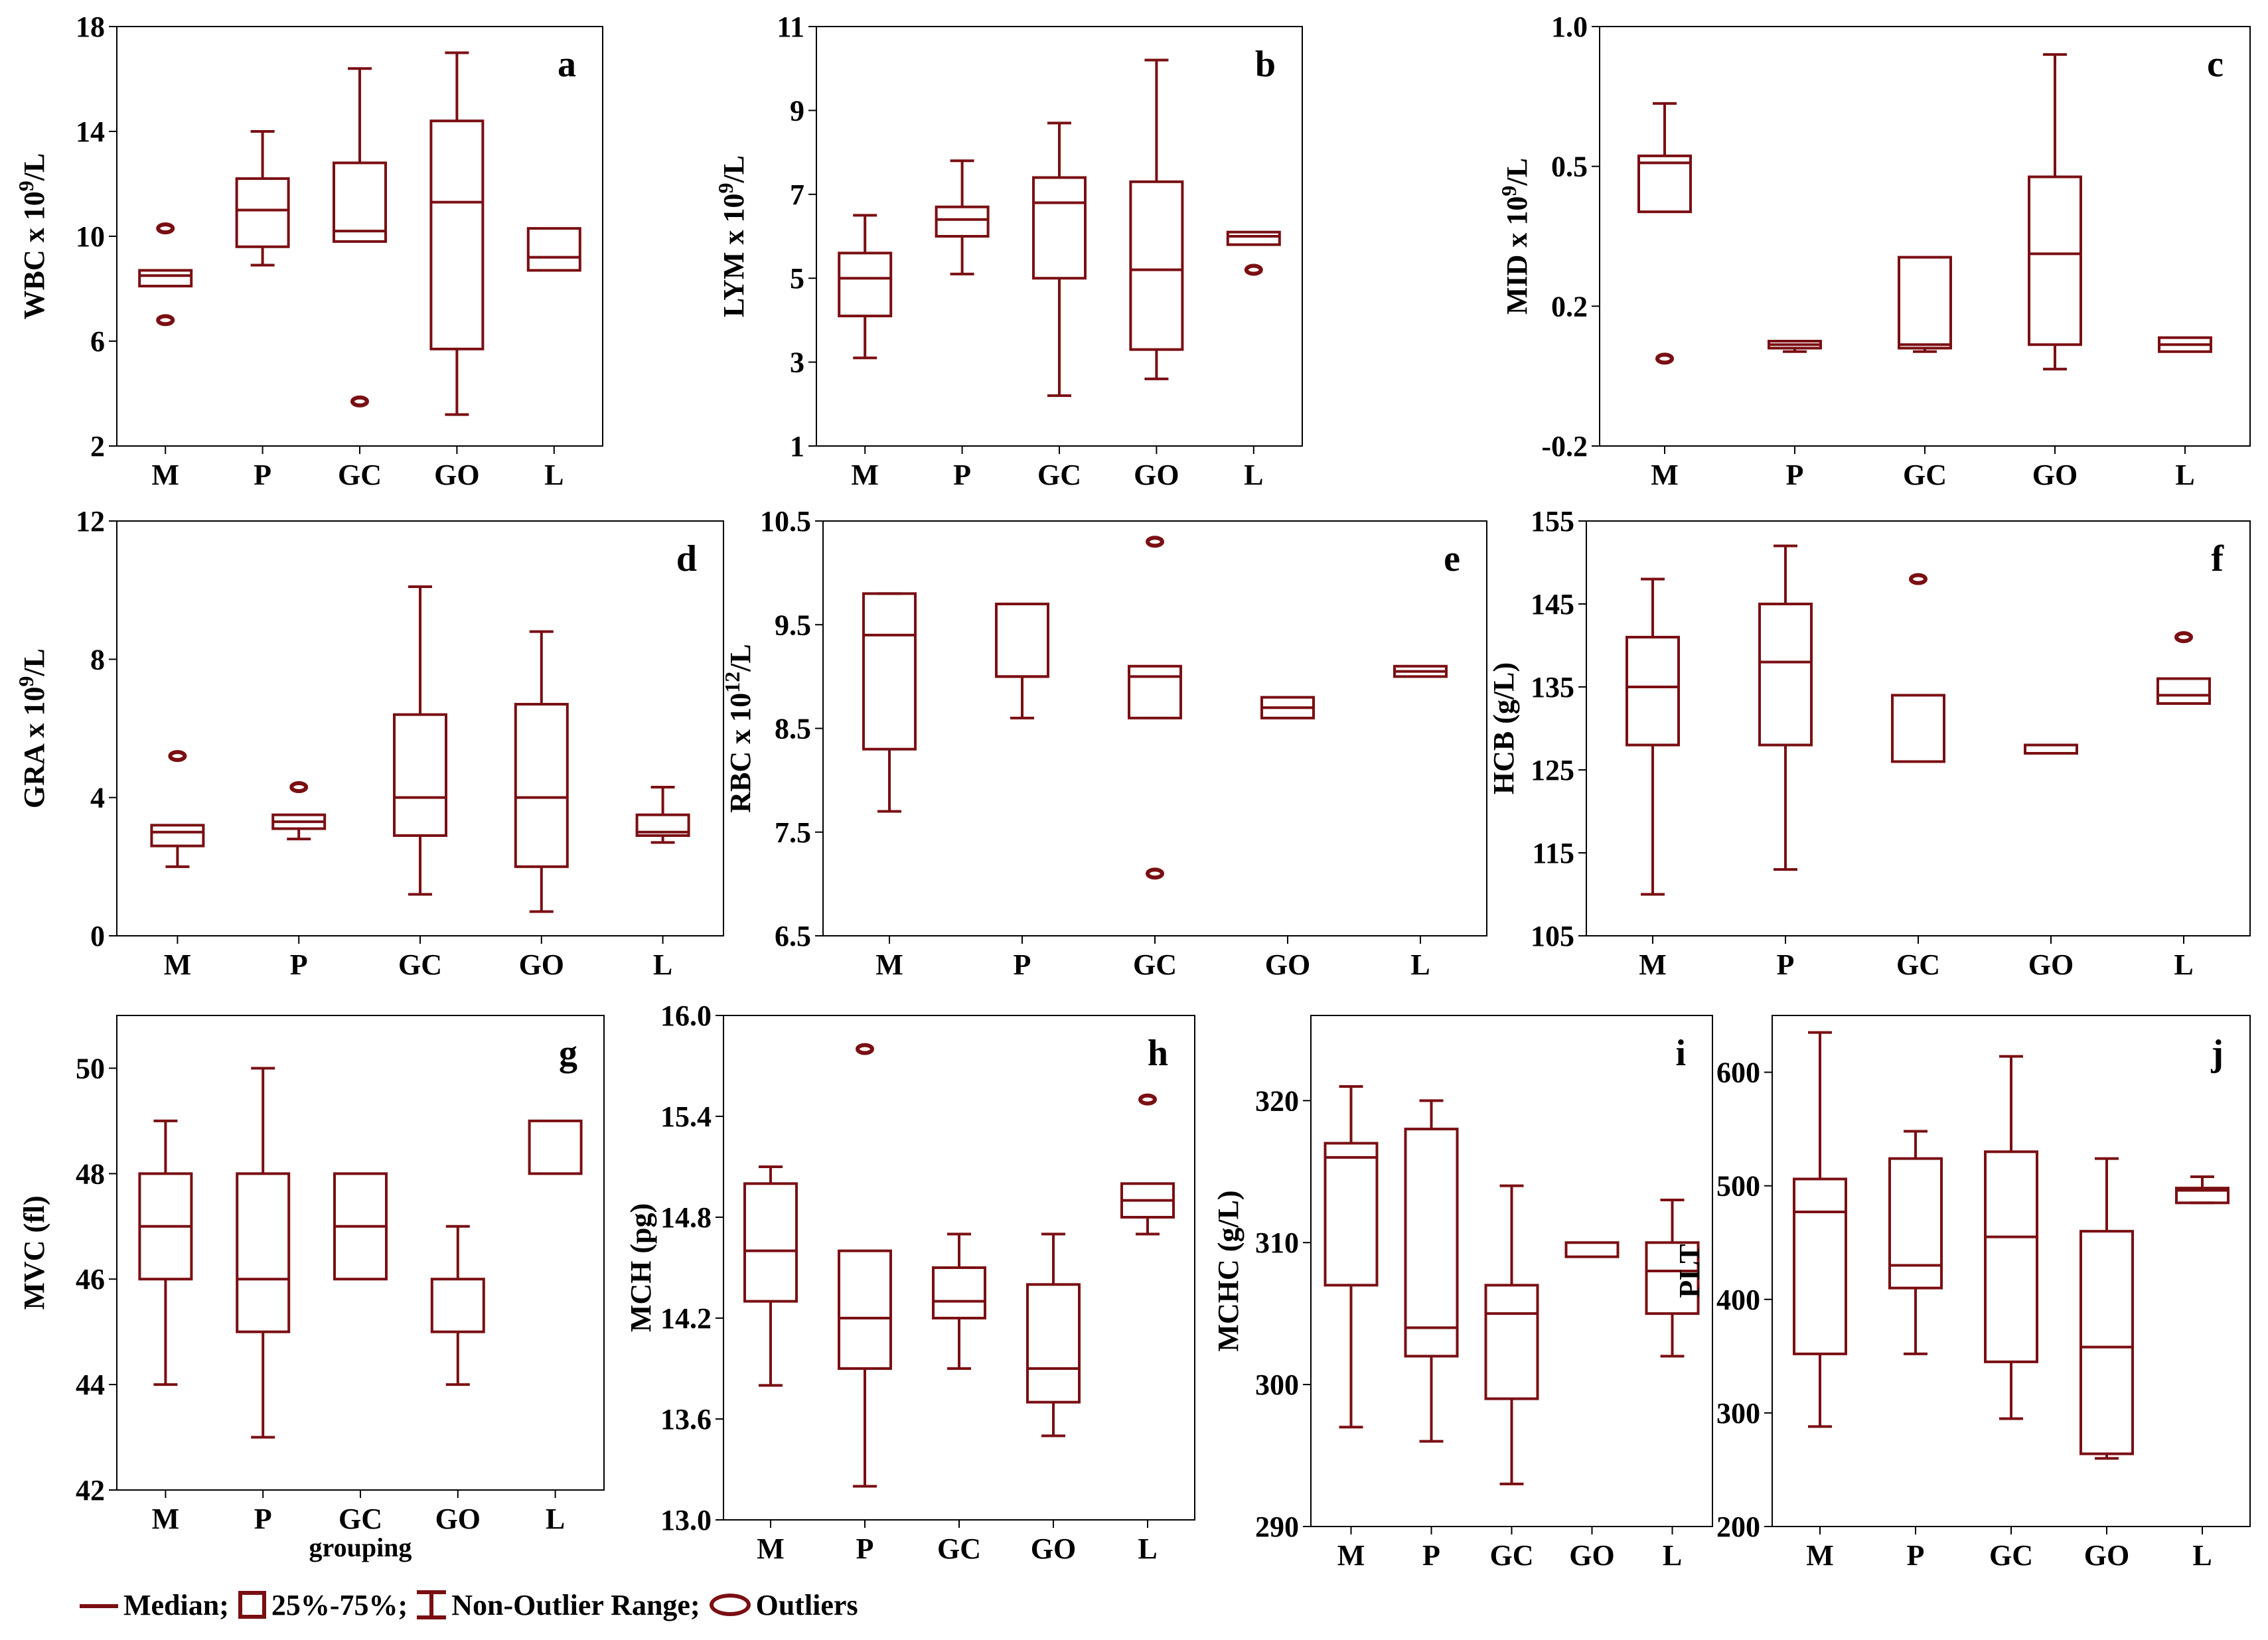  Describe the element at coordinates (790, 27) in the screenshot. I see `y-tick-label: 11` at that location.